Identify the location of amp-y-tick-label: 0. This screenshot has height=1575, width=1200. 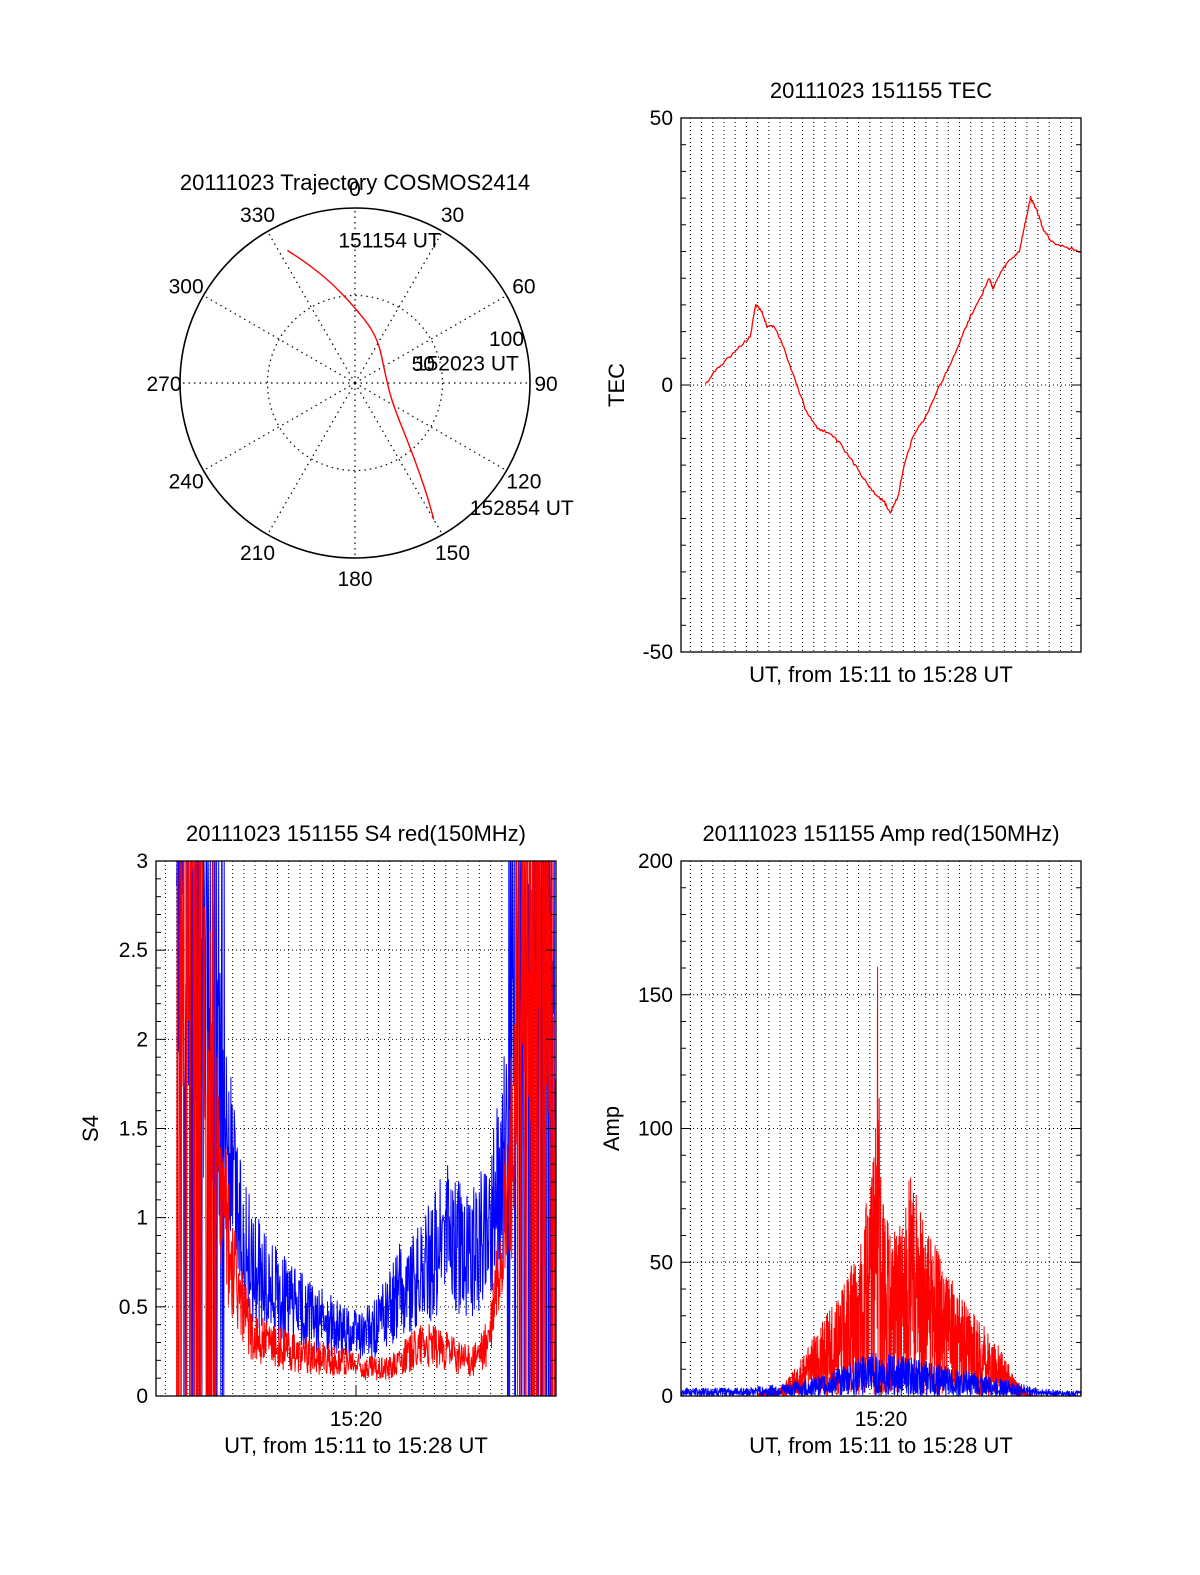
(667, 1396).